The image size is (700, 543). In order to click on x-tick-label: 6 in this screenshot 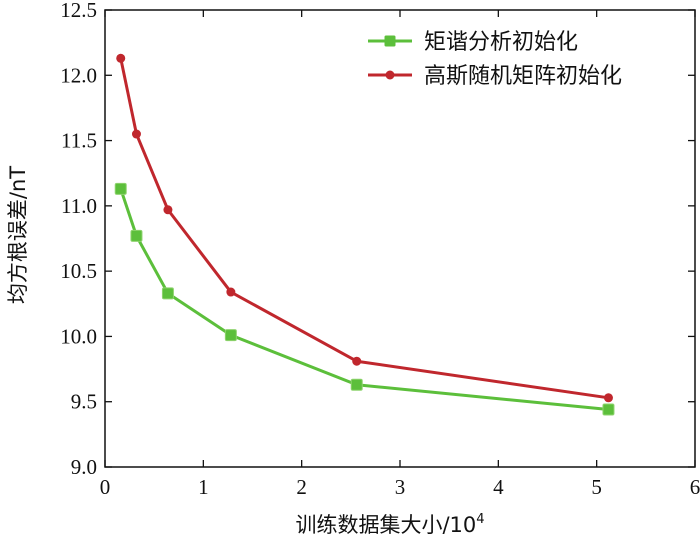, I will do `click(695, 487)`.